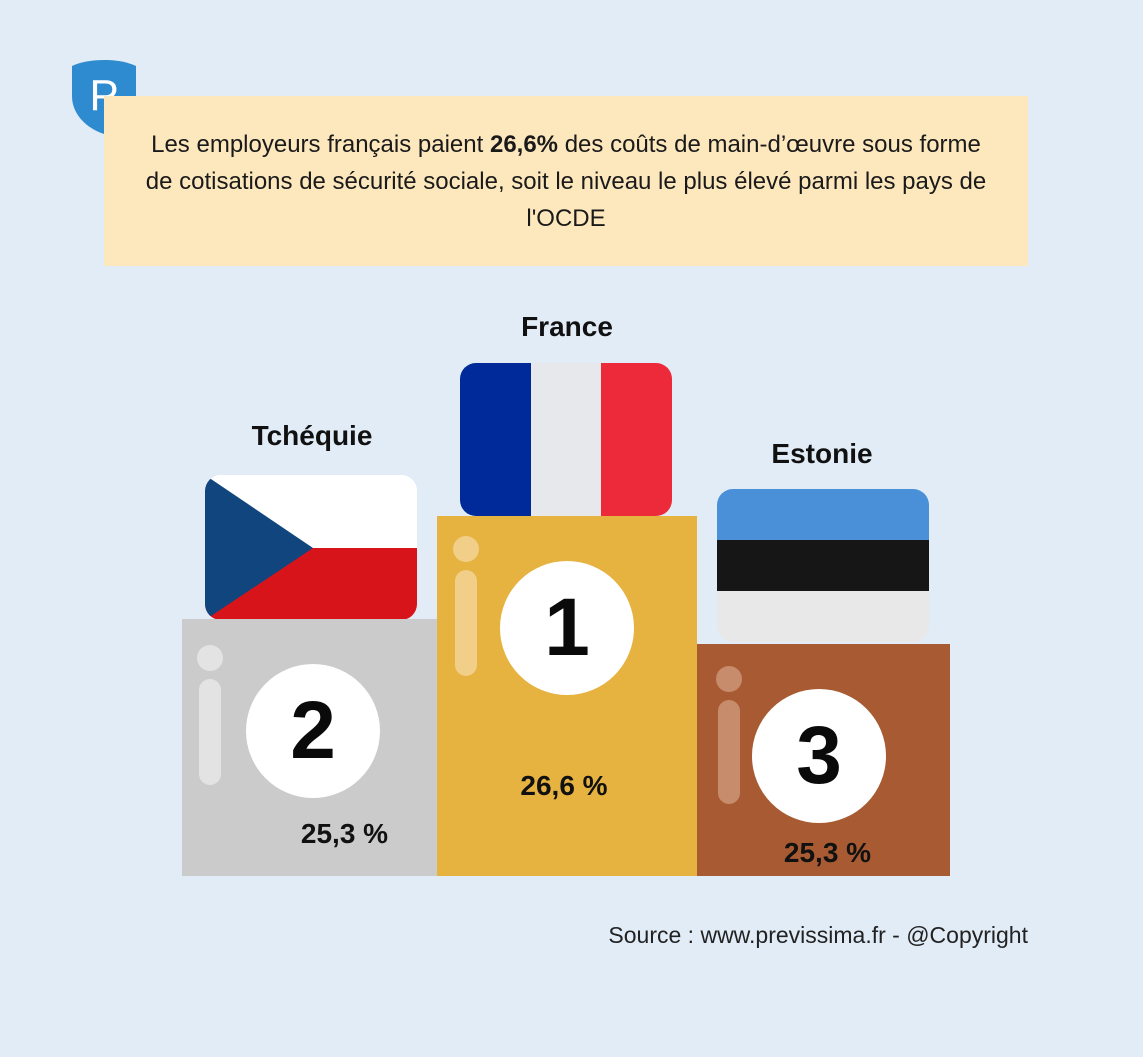 This screenshot has width=1143, height=1057. I want to click on headline-highlight: 26,6%, so click(524, 144).